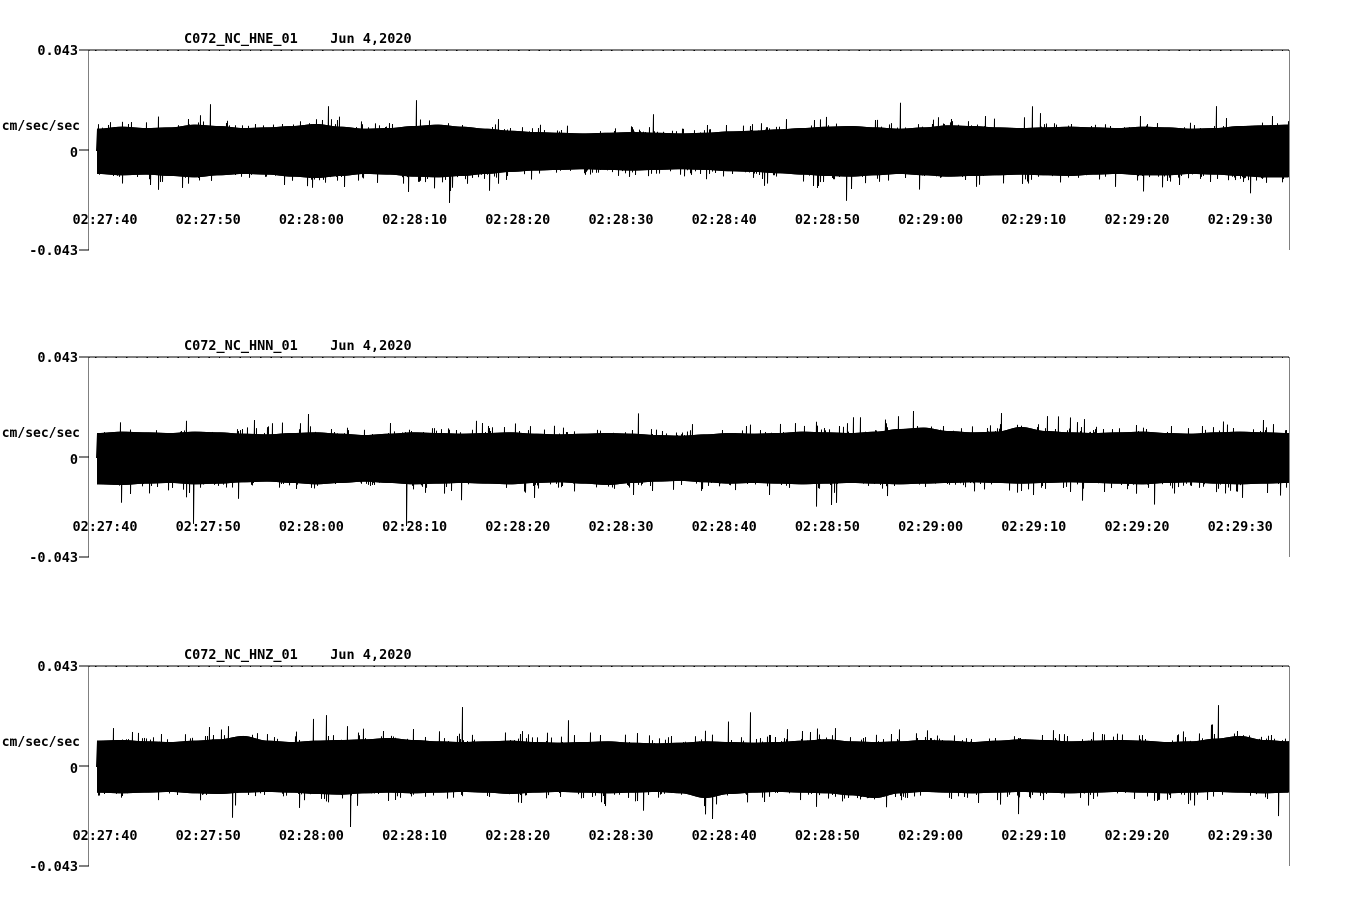 This screenshot has height=924, width=1358. Describe the element at coordinates (298, 346) in the screenshot. I see `panel-title-hnn: C072_NC_HNN_01 Jun 4,2020` at that location.